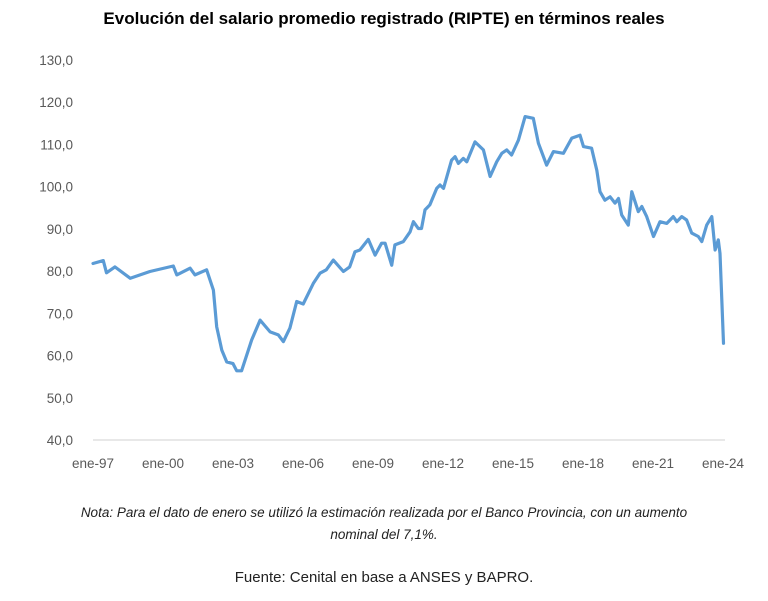 This screenshot has width=768, height=601. I want to click on x-tick-label: ene-21, so click(653, 463).